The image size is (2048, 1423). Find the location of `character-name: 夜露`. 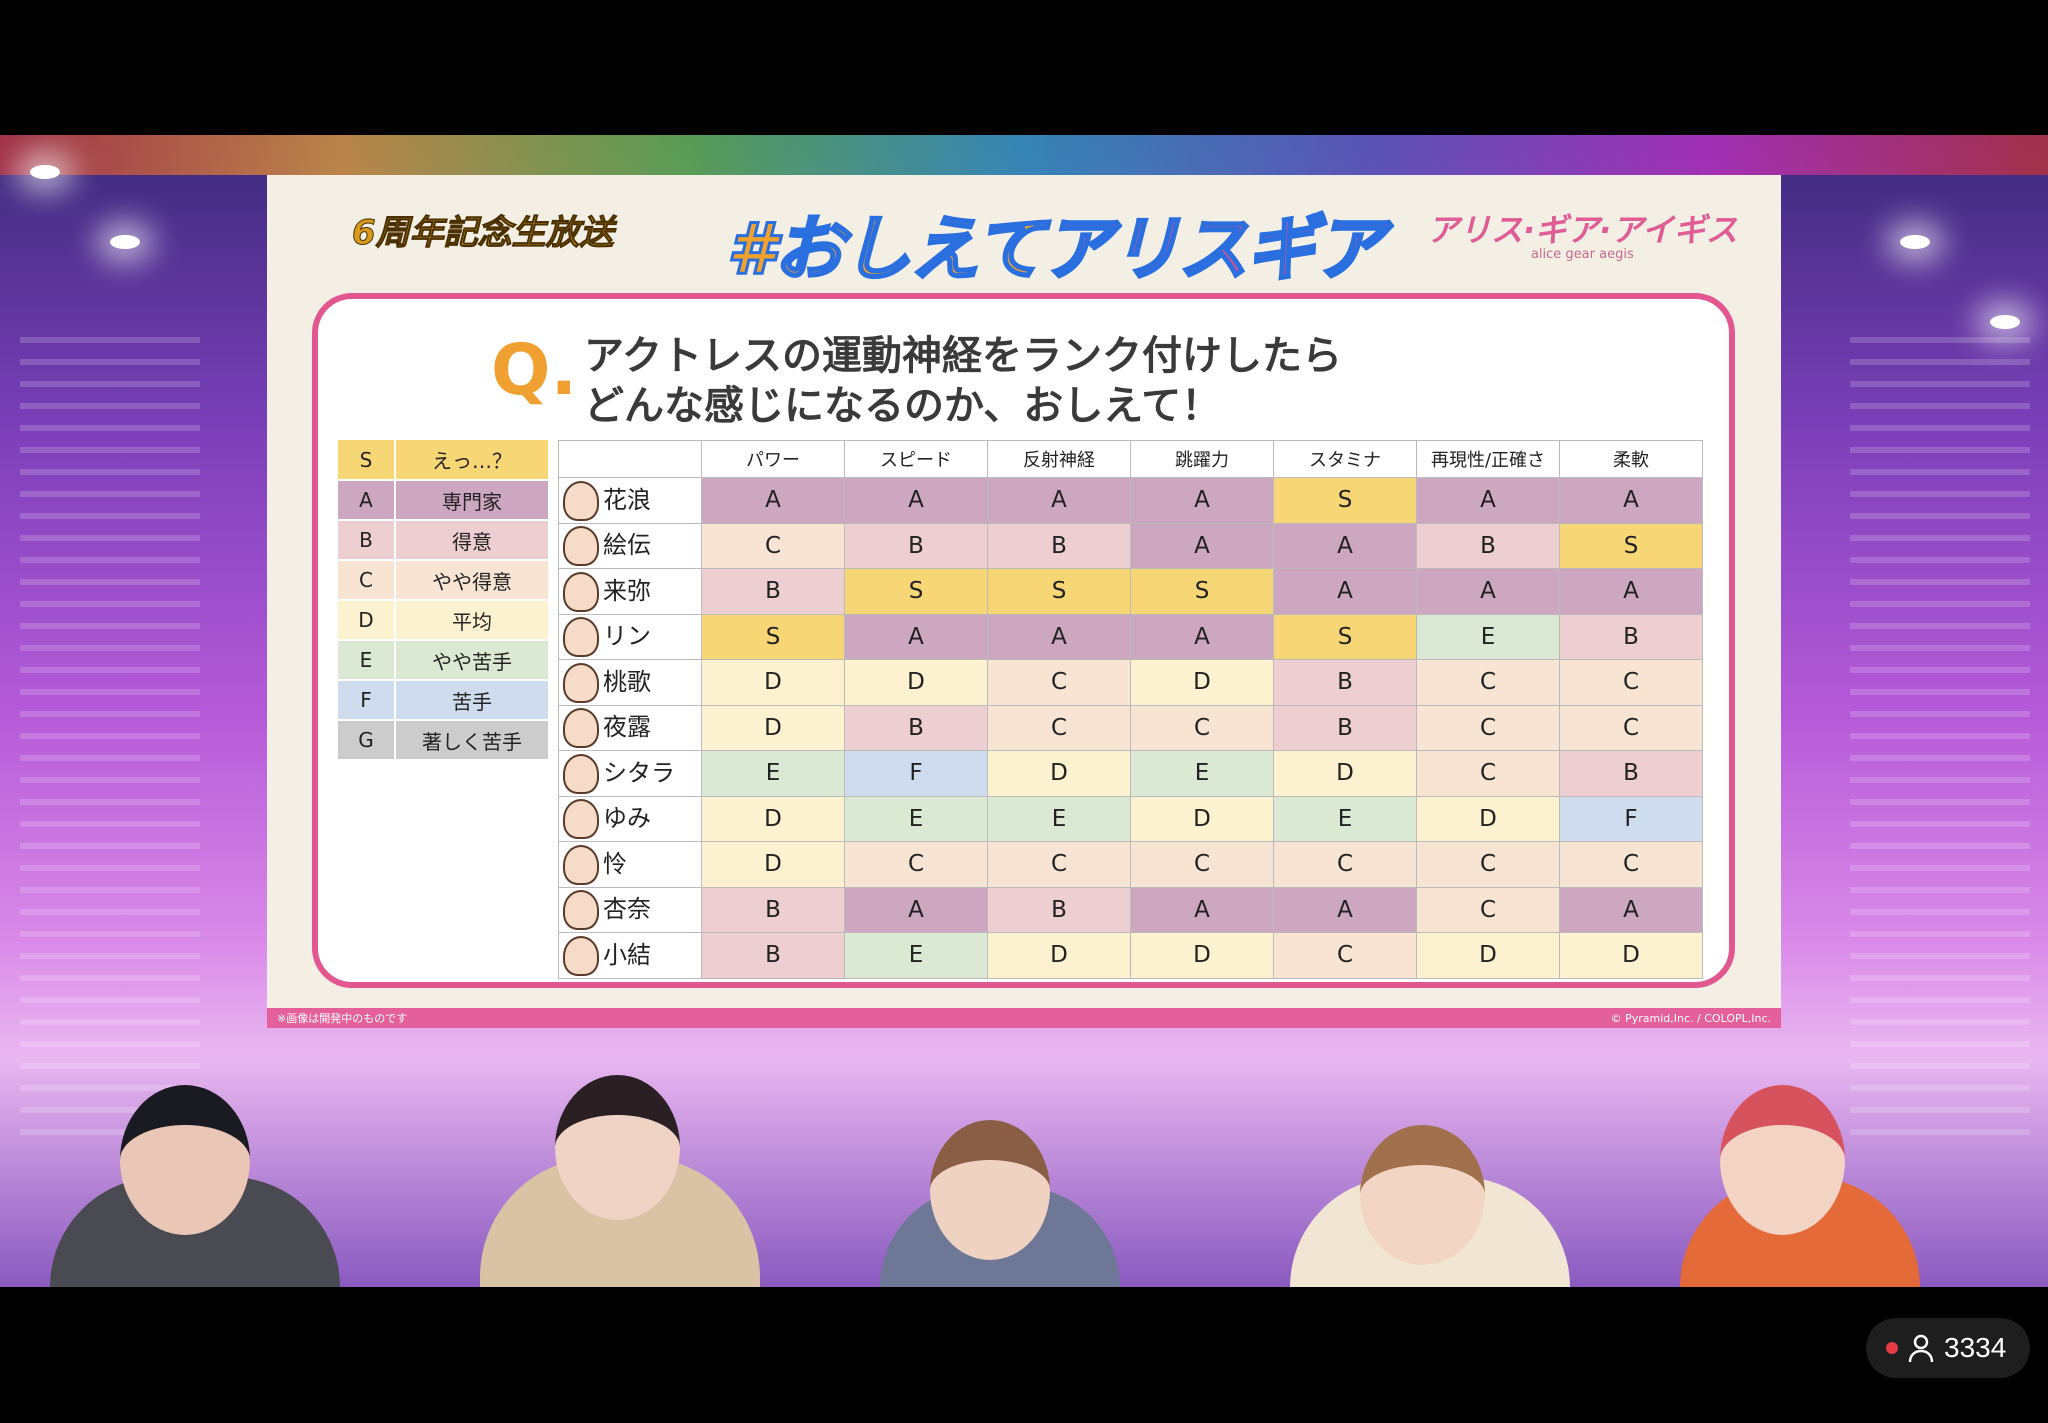

character-name: 夜露 is located at coordinates (627, 727).